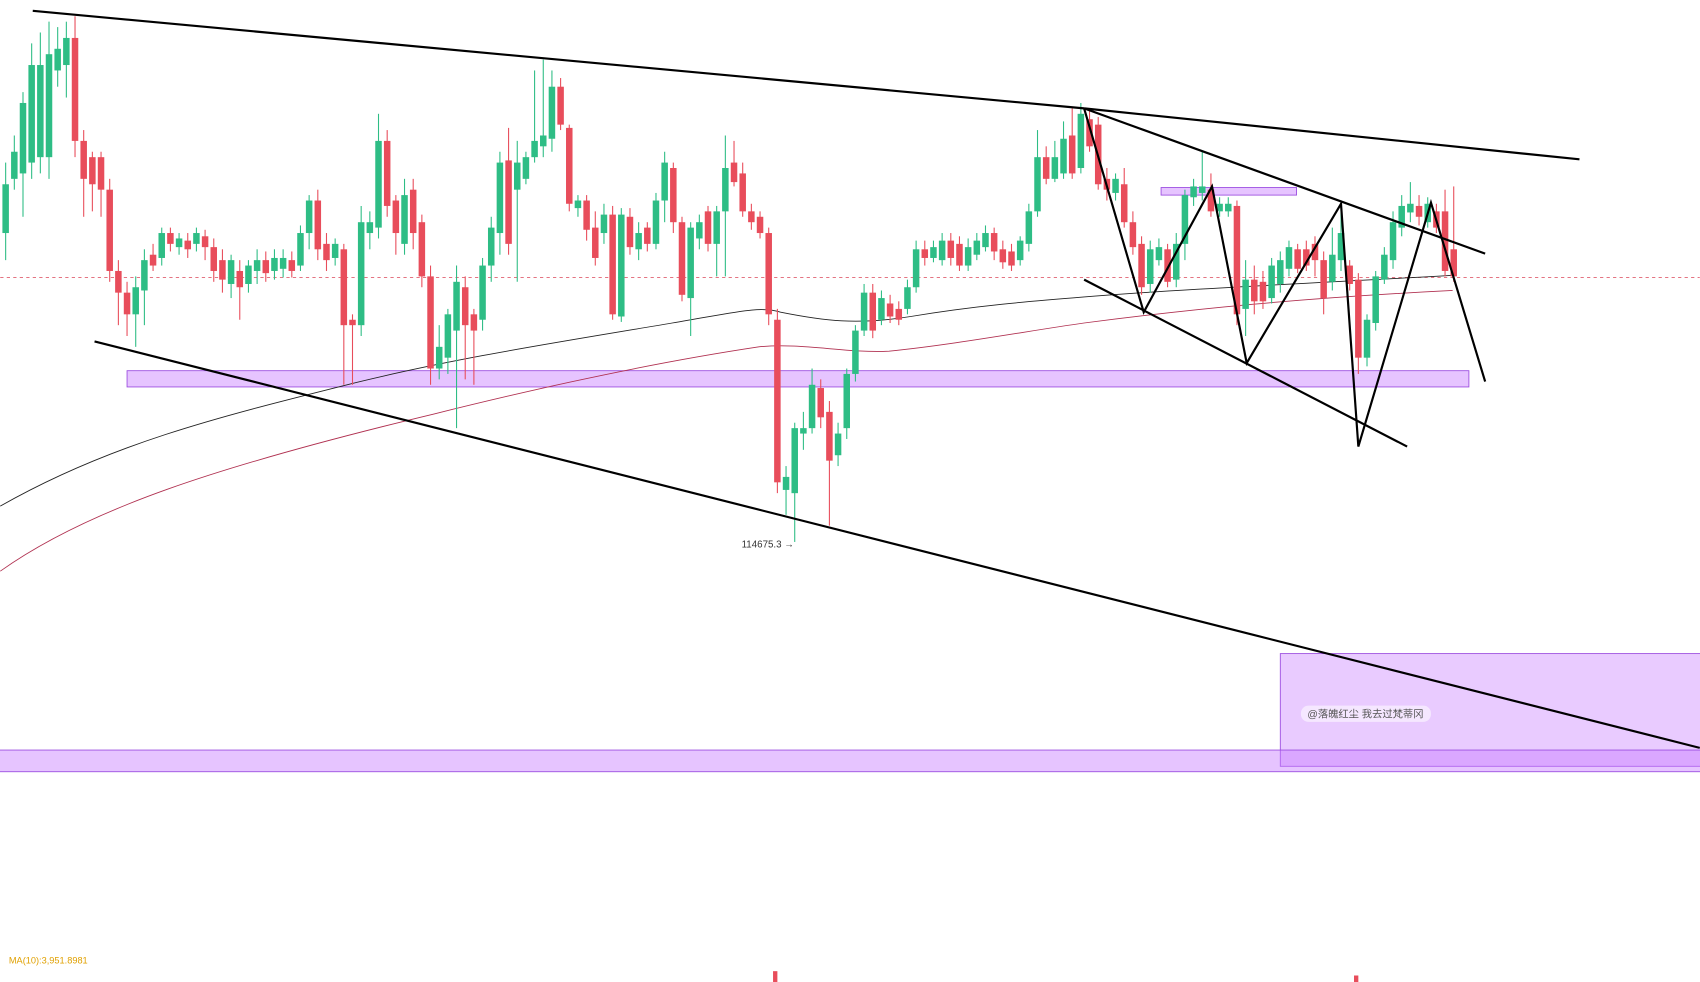 The width and height of the screenshot is (1700, 982). Describe the element at coordinates (768, 544) in the screenshot. I see `low-price-label: 114675.3 →` at that location.